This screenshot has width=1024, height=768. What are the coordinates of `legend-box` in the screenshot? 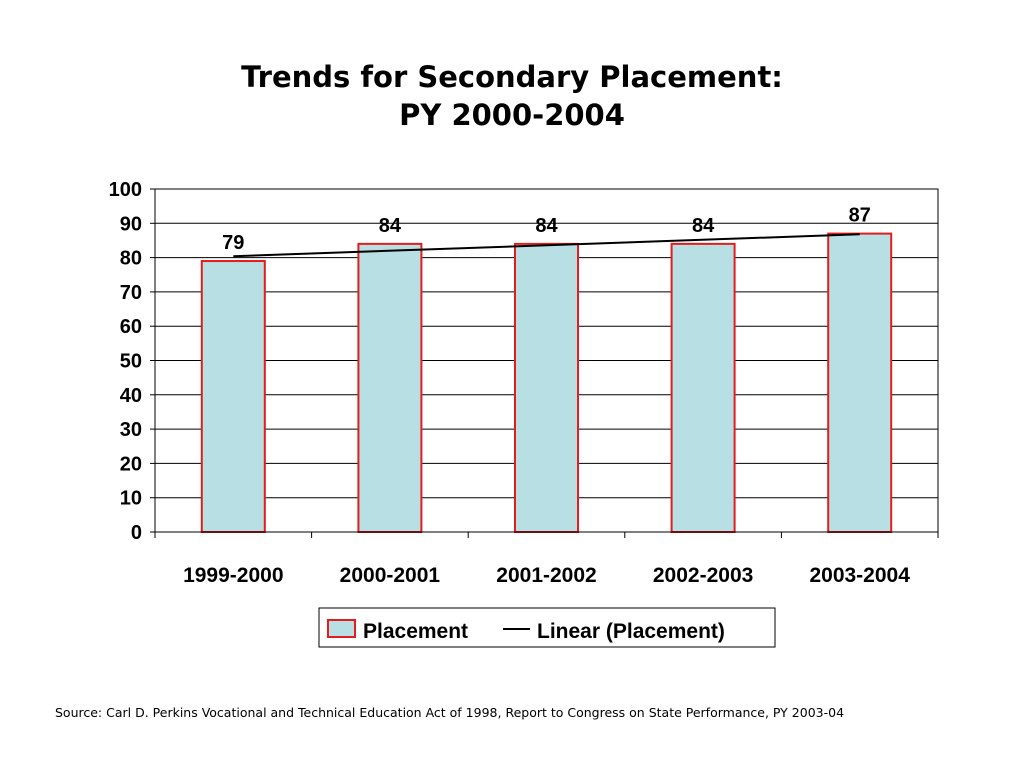 It's located at (547, 627).